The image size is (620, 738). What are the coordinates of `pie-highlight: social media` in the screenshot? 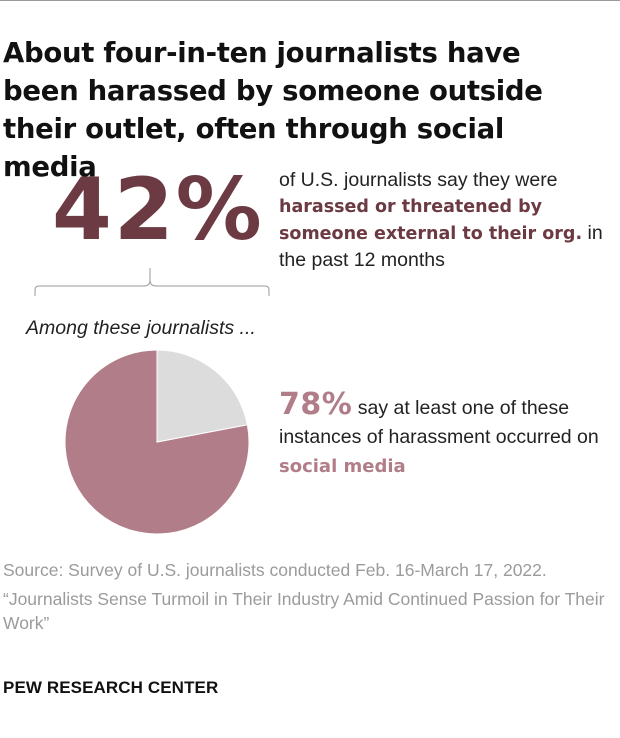 It's located at (342, 466).